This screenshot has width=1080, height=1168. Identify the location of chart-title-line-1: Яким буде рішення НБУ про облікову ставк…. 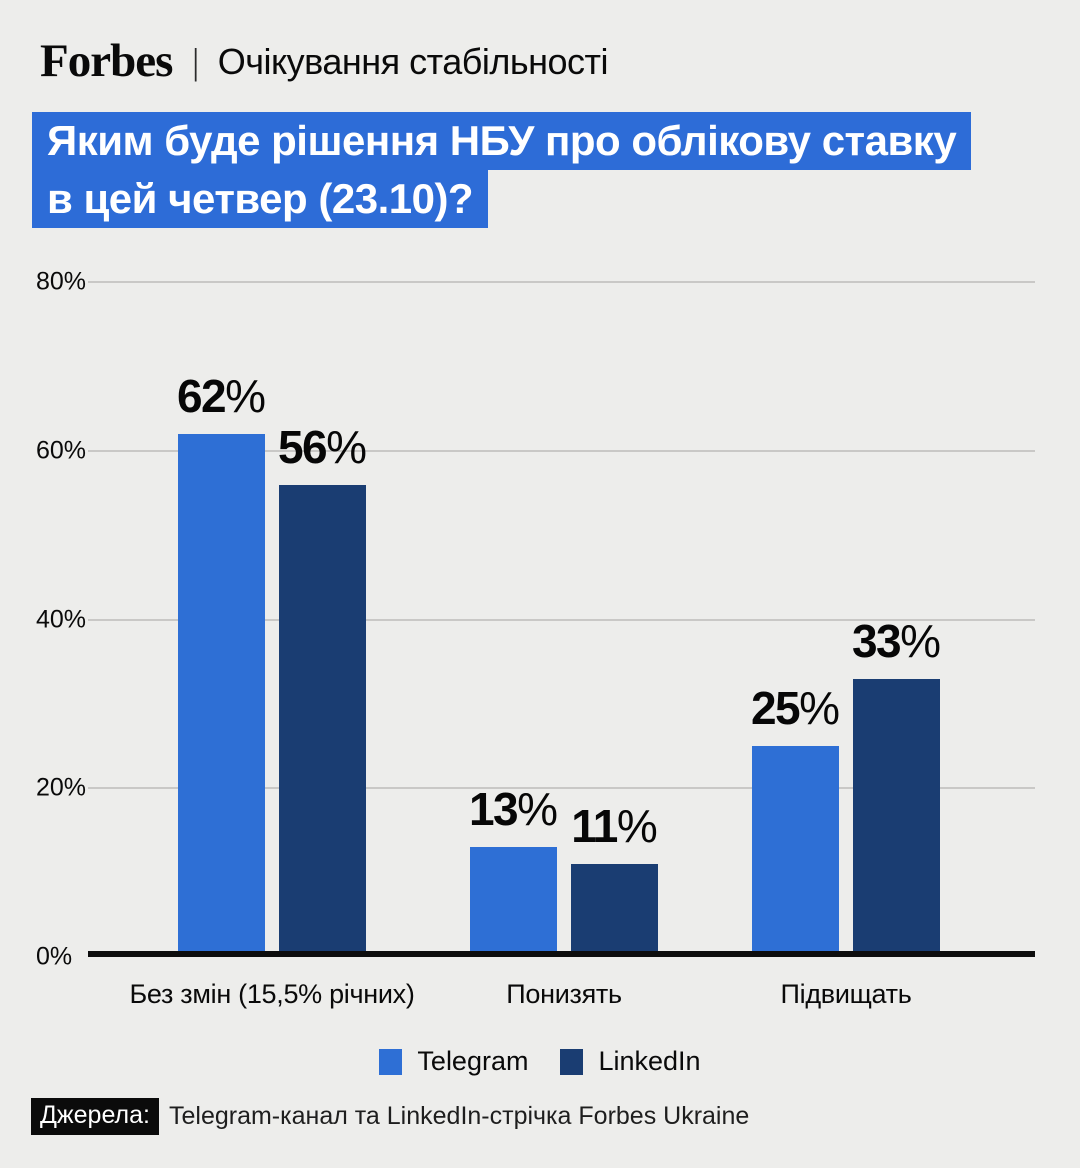
(502, 141).